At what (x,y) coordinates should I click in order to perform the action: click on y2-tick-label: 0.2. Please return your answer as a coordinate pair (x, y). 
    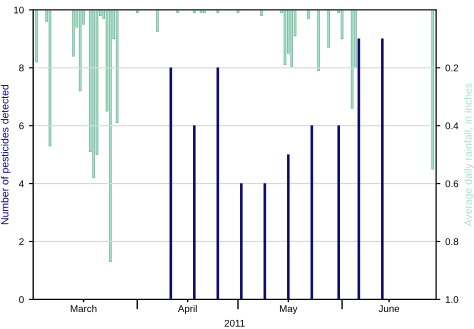
    Looking at the image, I should click on (451, 68).